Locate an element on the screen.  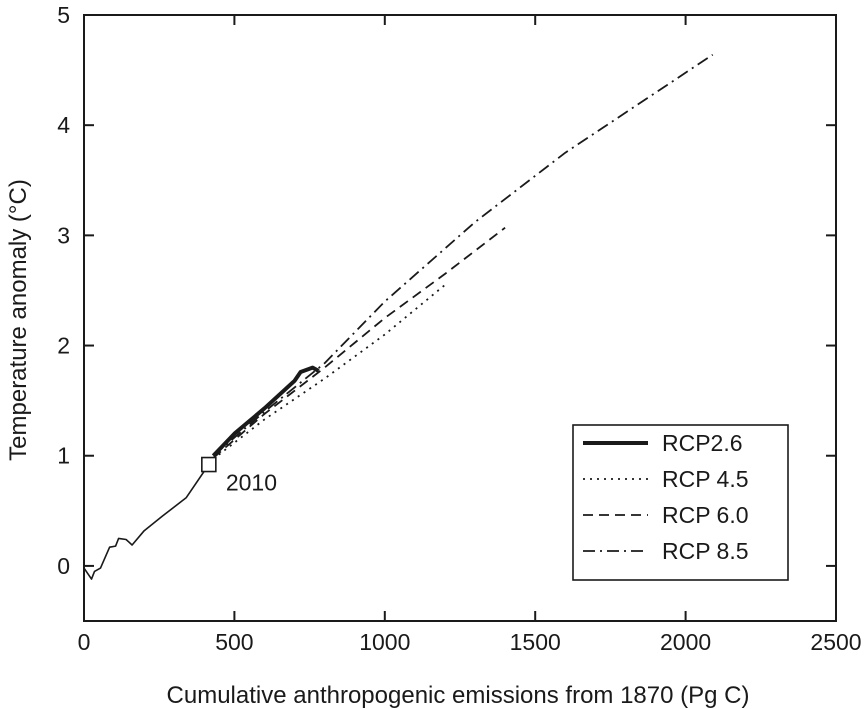
markers: 2010 is located at coordinates (239, 476).